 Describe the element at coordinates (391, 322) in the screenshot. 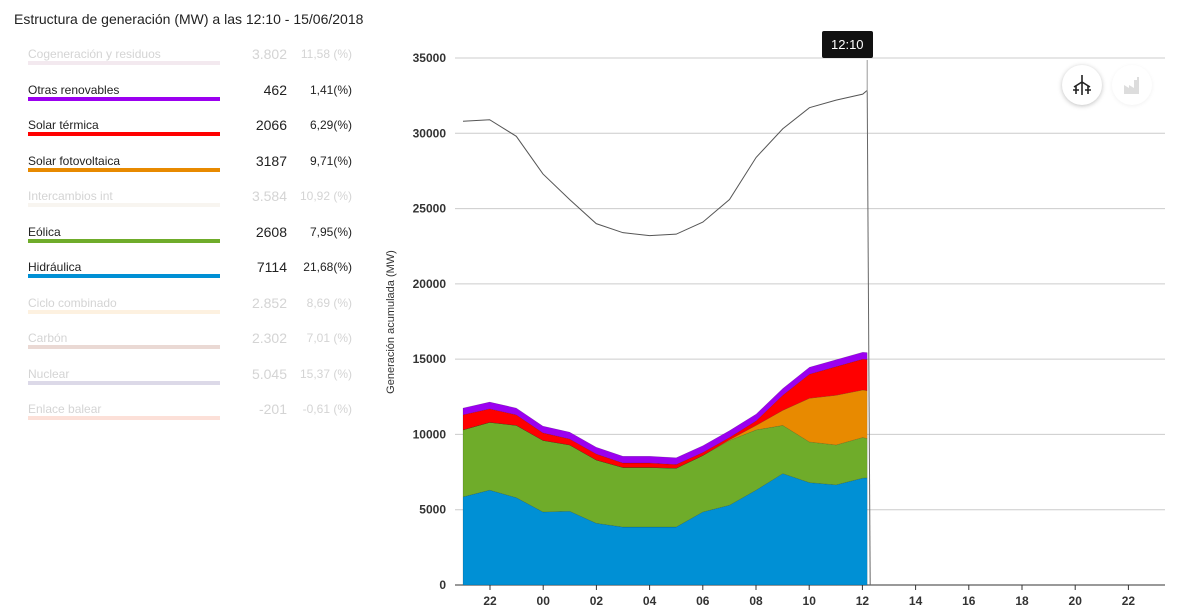

I see `y-axis-label: Generación acumulada (MW)` at that location.